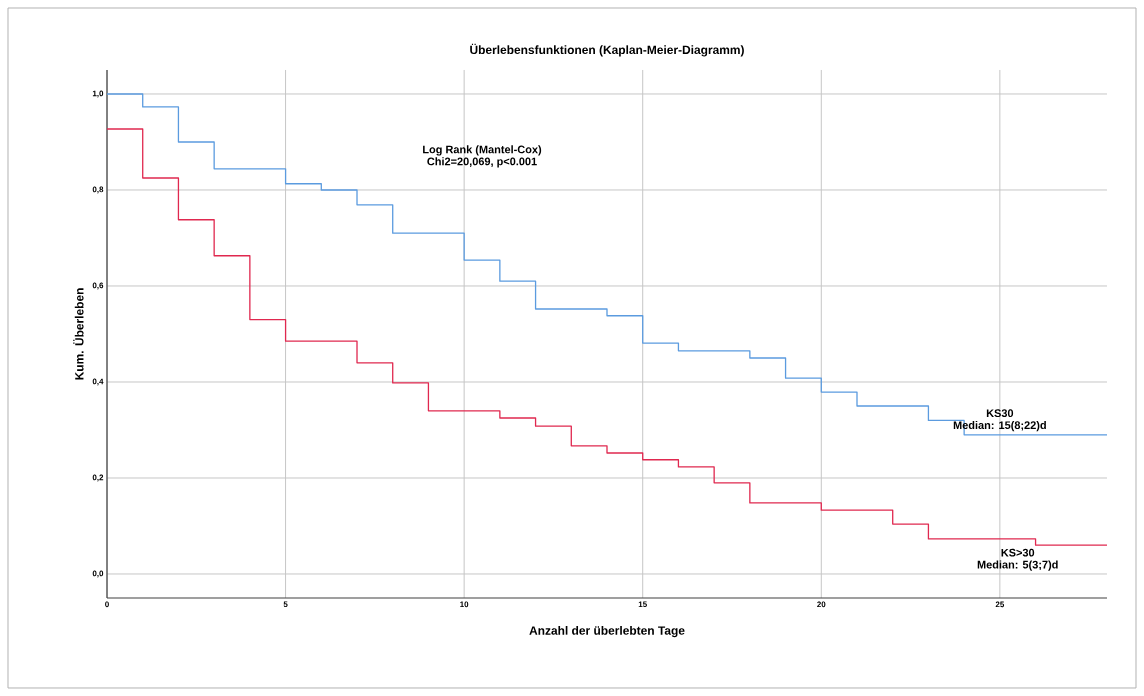 The height and width of the screenshot is (696, 1144). Describe the element at coordinates (482, 162) in the screenshot. I see `annotation: Chi2=20,069, p<0.001` at that location.